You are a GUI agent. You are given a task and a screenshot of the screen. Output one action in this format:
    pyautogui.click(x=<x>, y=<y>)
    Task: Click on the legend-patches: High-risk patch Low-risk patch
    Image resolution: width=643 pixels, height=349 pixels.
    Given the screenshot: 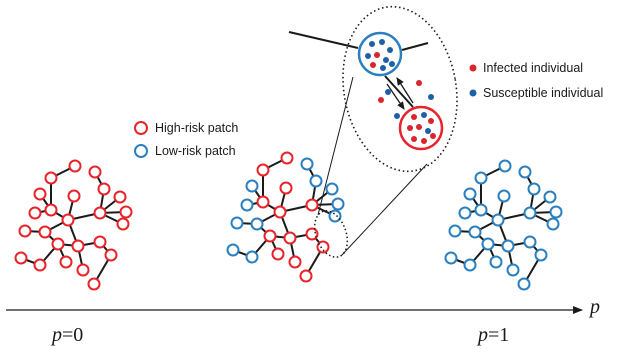 What is the action you would take?
    pyautogui.click(x=186, y=139)
    